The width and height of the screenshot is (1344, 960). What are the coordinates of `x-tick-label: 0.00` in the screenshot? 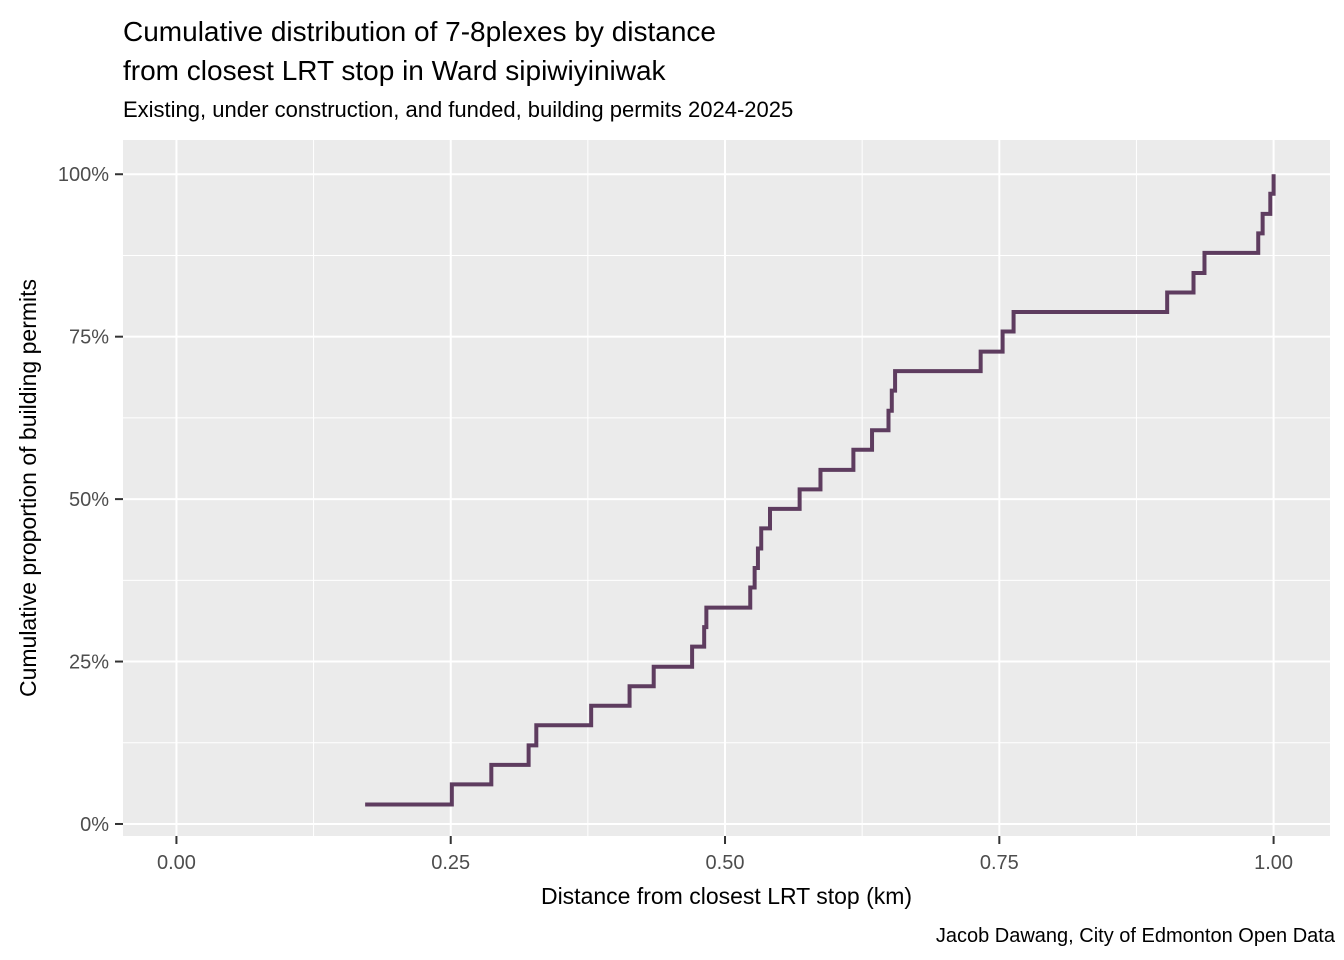 It's located at (176, 863).